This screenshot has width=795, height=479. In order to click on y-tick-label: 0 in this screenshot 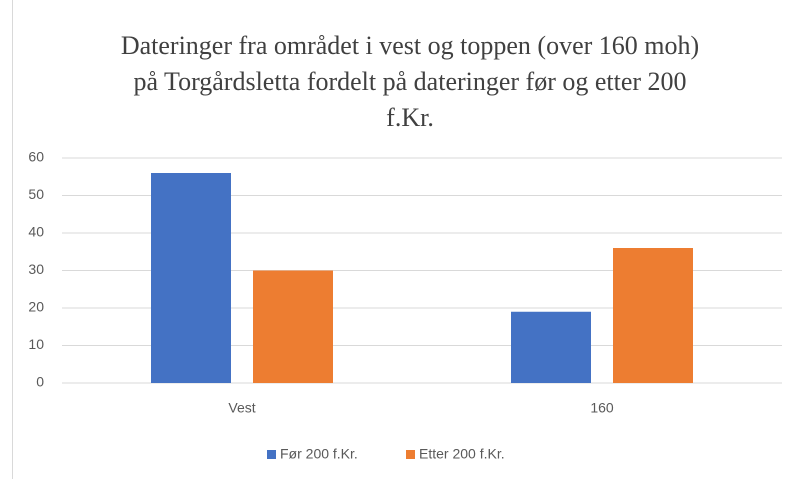, I will do `click(40, 382)`.